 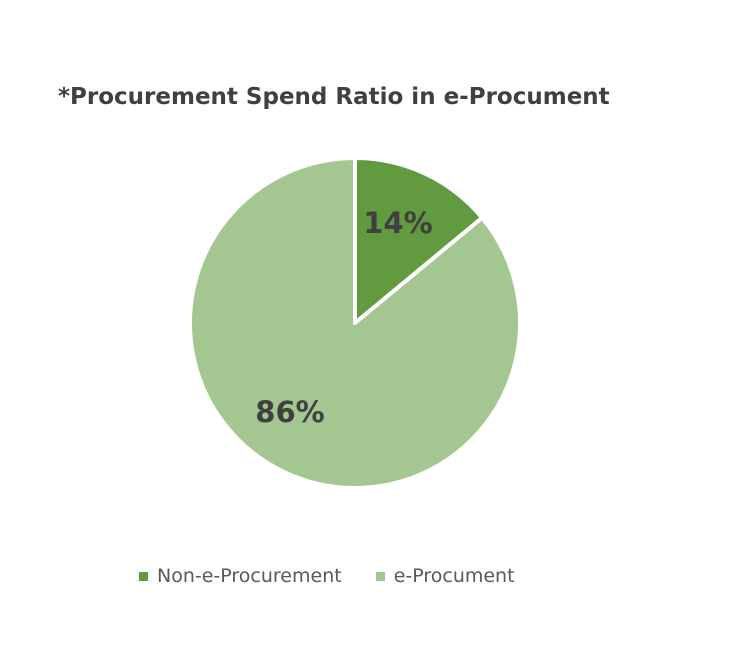 What do you see at coordinates (343, 317) in the screenshot?
I see `pie-data-labels: 14% 86%` at bounding box center [343, 317].